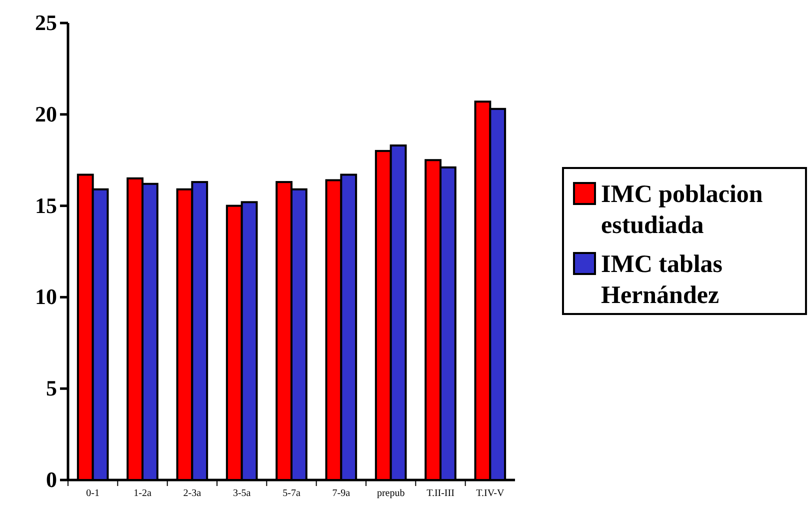  What do you see at coordinates (46, 23) in the screenshot?
I see `y-tick-label: 25` at bounding box center [46, 23].